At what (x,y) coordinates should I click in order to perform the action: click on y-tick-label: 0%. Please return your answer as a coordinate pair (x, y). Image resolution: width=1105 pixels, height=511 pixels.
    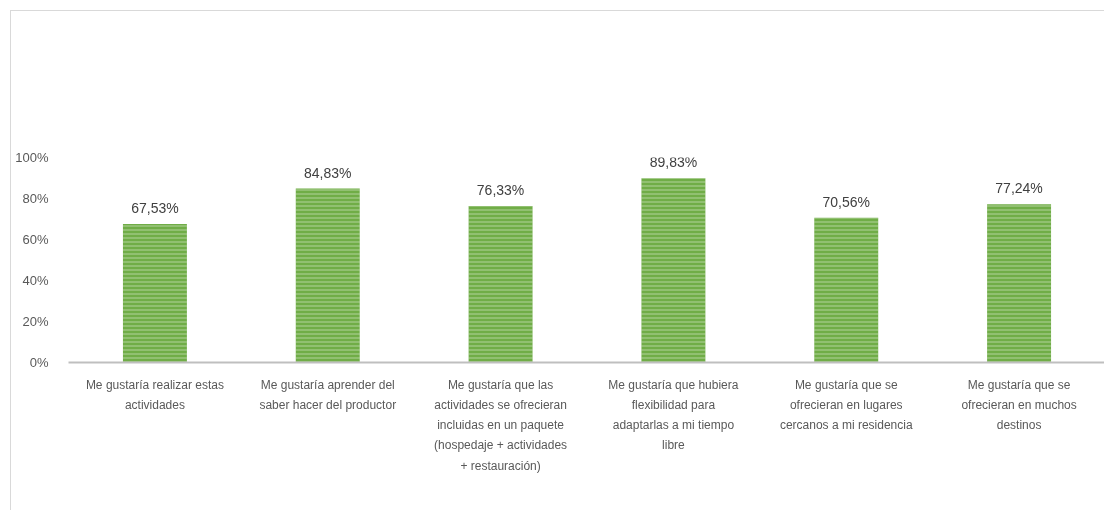
    Looking at the image, I should click on (39, 362).